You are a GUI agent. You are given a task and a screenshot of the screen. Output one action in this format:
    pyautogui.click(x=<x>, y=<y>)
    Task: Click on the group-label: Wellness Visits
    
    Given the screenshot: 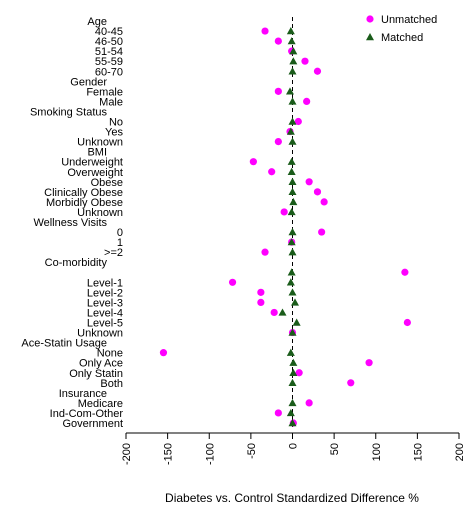 What is the action you would take?
    pyautogui.click(x=70, y=223)
    